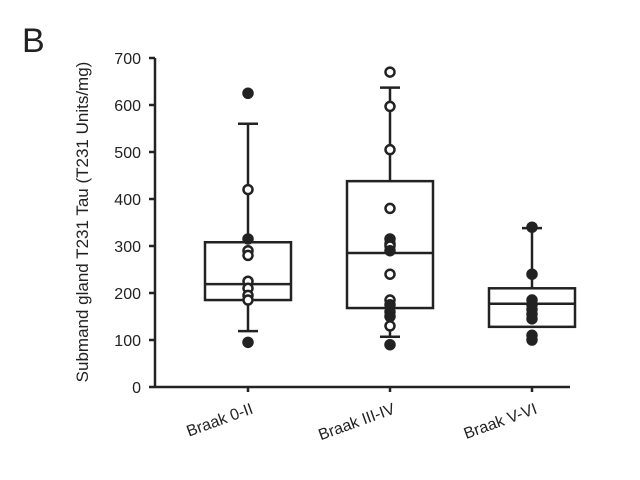 The width and height of the screenshot is (640, 480). What do you see at coordinates (82, 222) in the screenshot?
I see `y-axis-label: Submand gland T231 Tau (T231 Units/mg)` at bounding box center [82, 222].